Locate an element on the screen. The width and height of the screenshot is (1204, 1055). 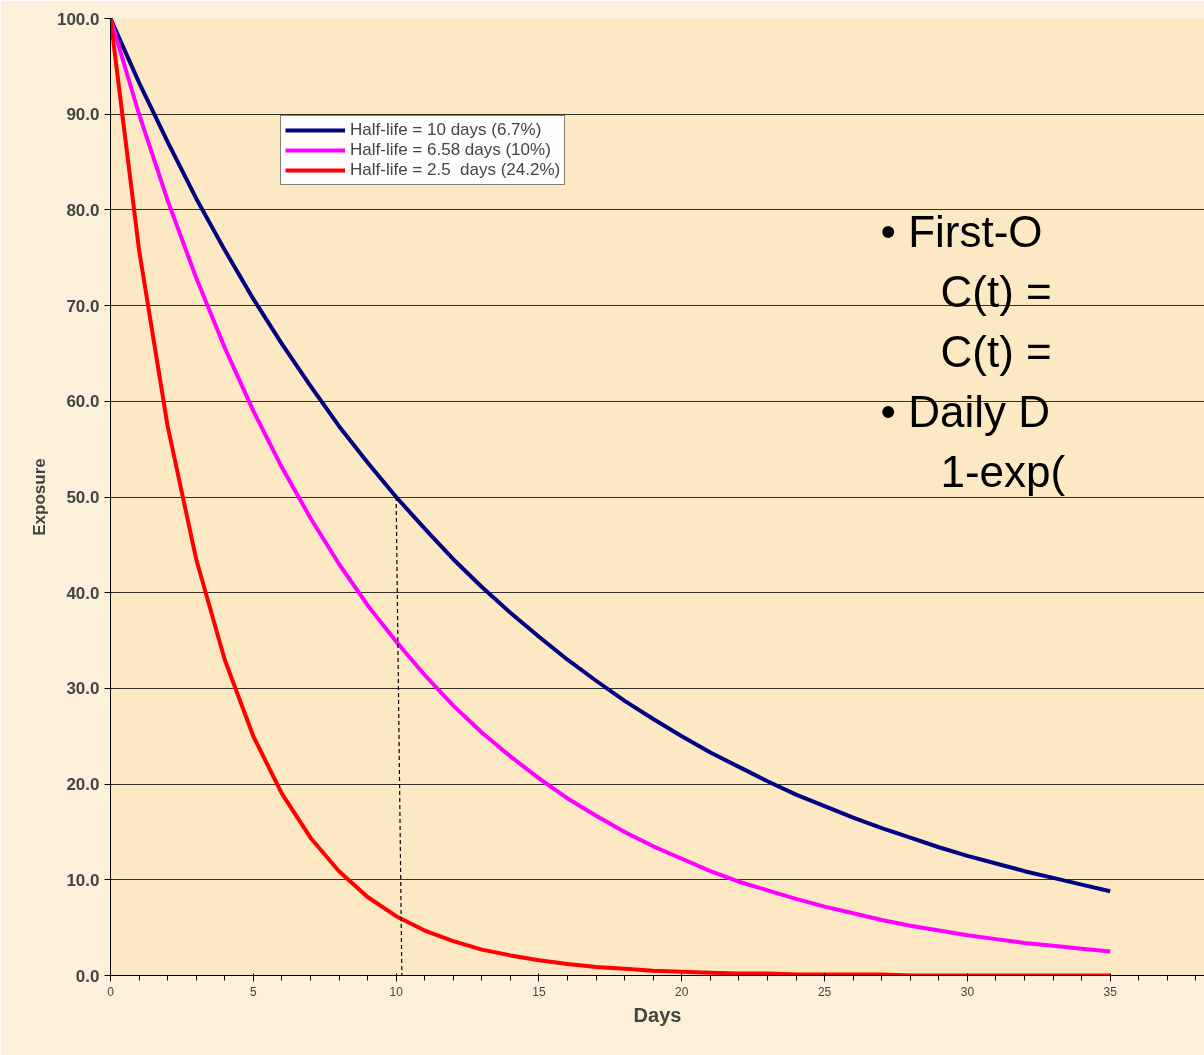
y-tick-label: 70.0 is located at coordinates (83, 306).